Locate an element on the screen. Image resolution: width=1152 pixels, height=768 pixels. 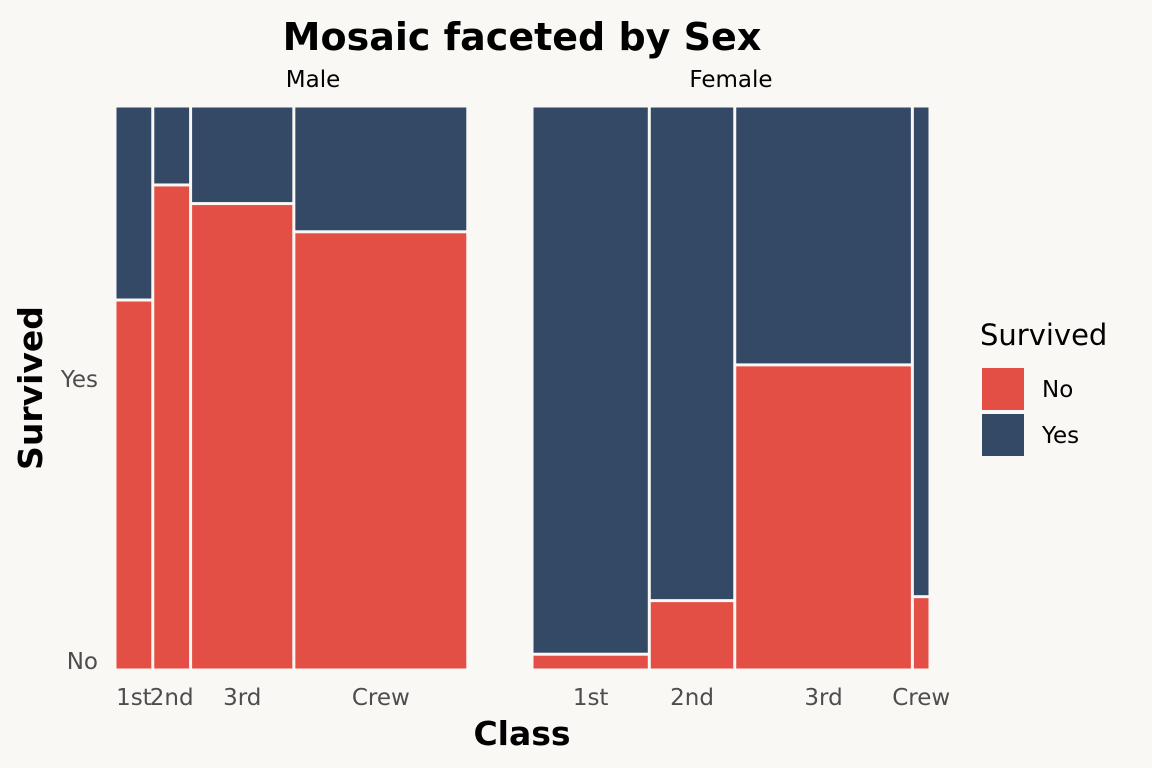
chart-title: Mosaic faceted by Sex is located at coordinates (522, 37).